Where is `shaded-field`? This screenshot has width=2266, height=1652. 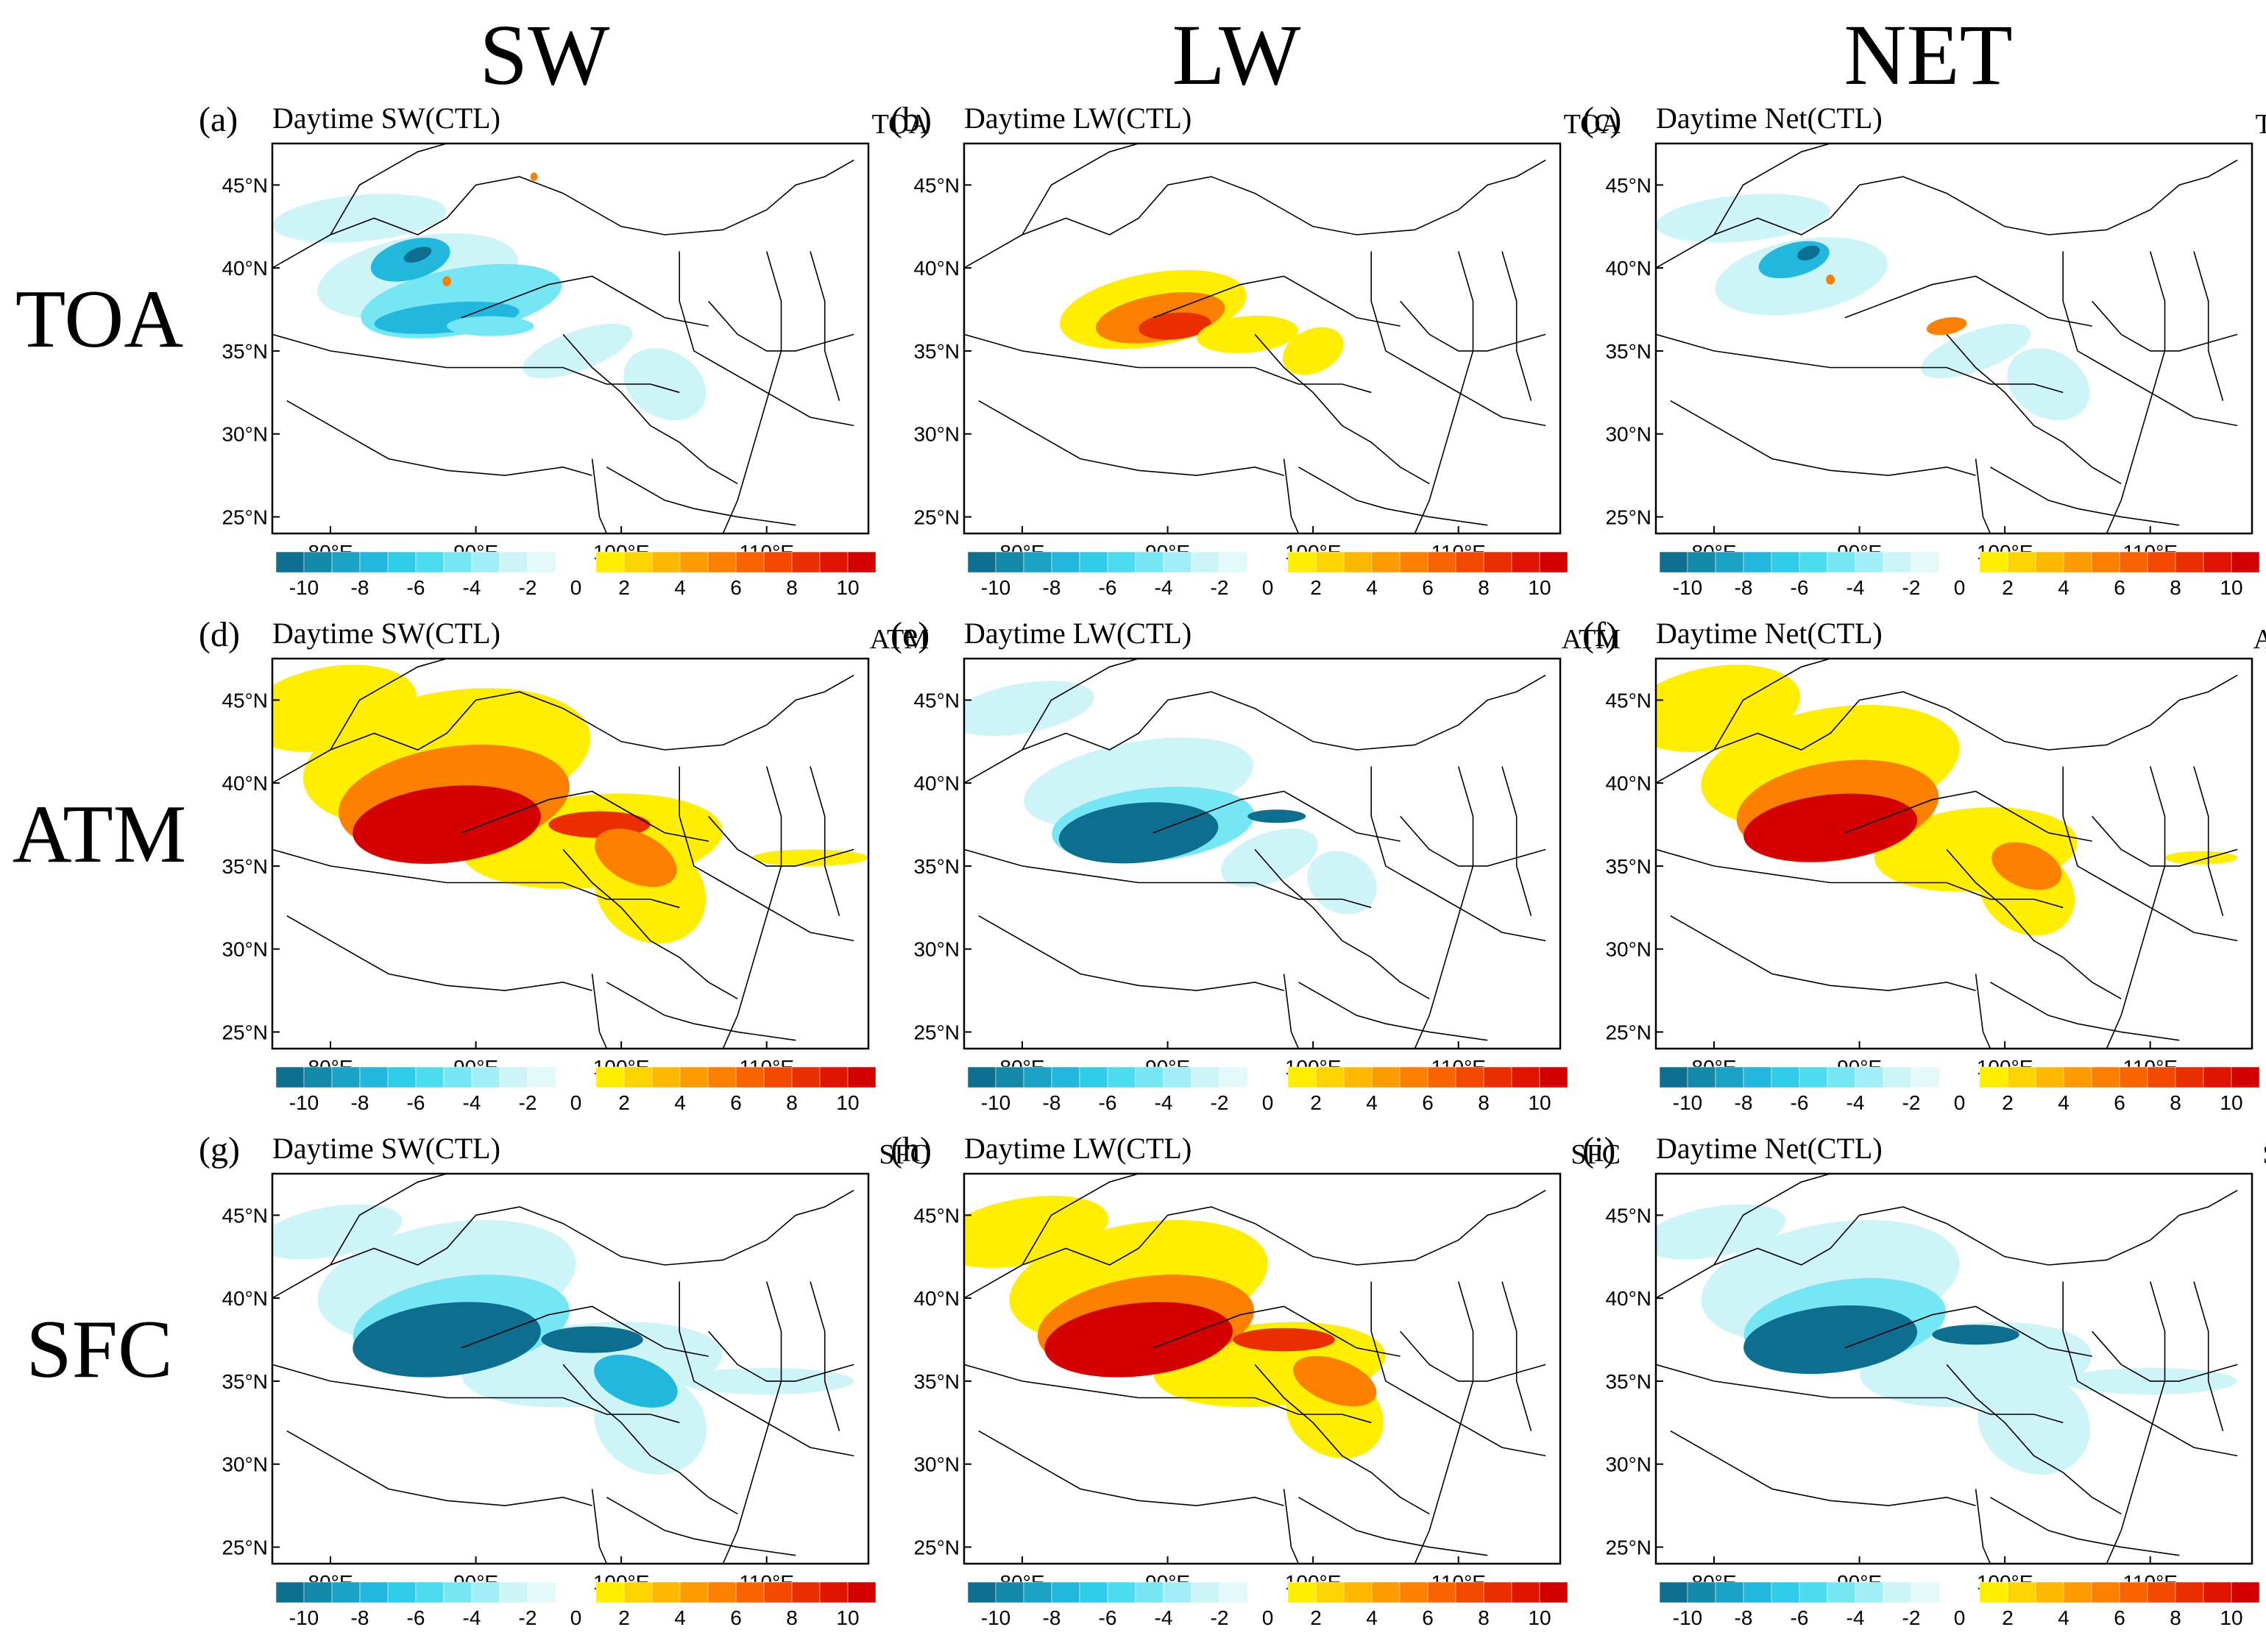 shaded-field is located at coordinates (1947, 854).